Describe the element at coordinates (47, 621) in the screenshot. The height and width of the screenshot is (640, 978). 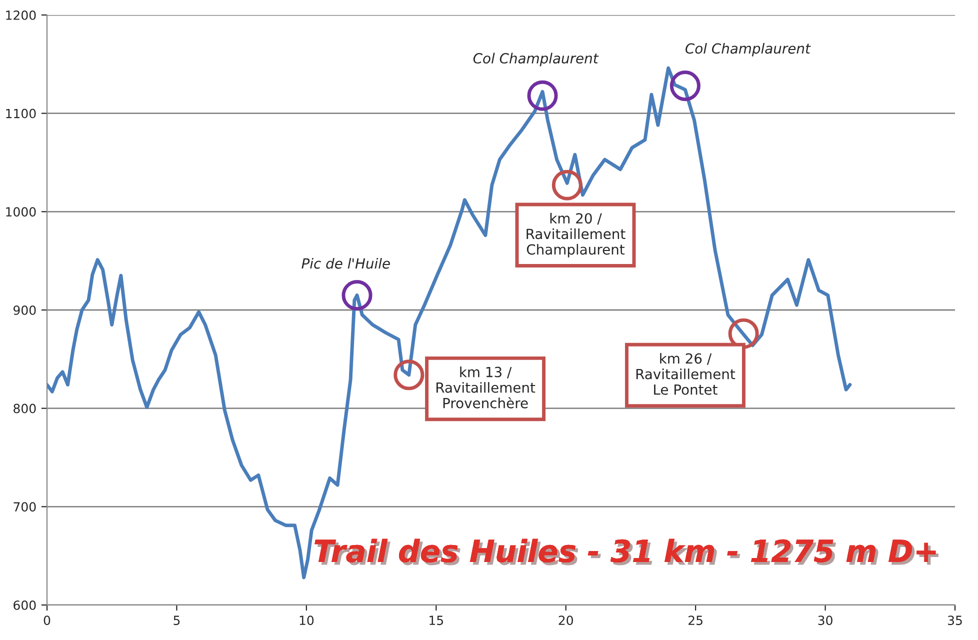
I see `x-tick-label: 0` at that location.